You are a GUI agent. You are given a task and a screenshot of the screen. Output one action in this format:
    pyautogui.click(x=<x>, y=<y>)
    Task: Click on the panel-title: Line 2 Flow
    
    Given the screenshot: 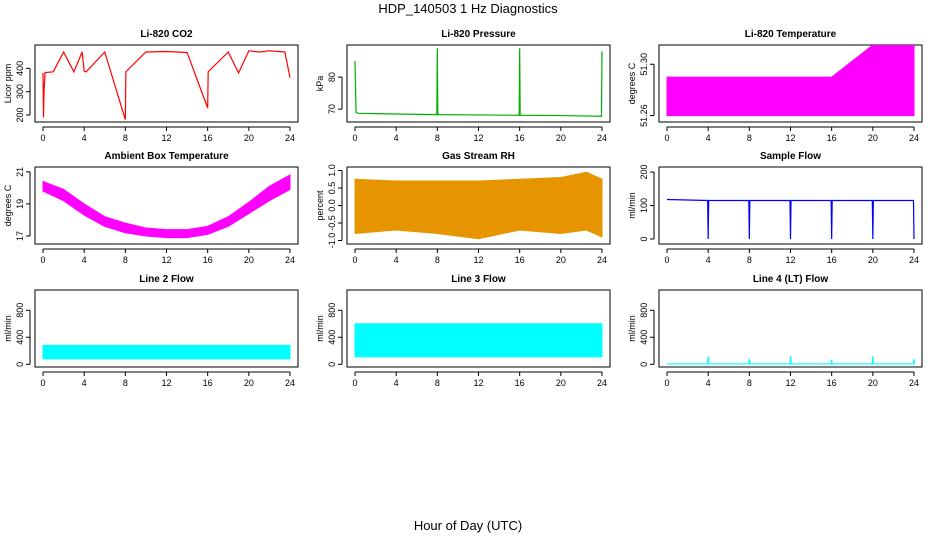 What is the action you would take?
    pyautogui.click(x=166, y=279)
    